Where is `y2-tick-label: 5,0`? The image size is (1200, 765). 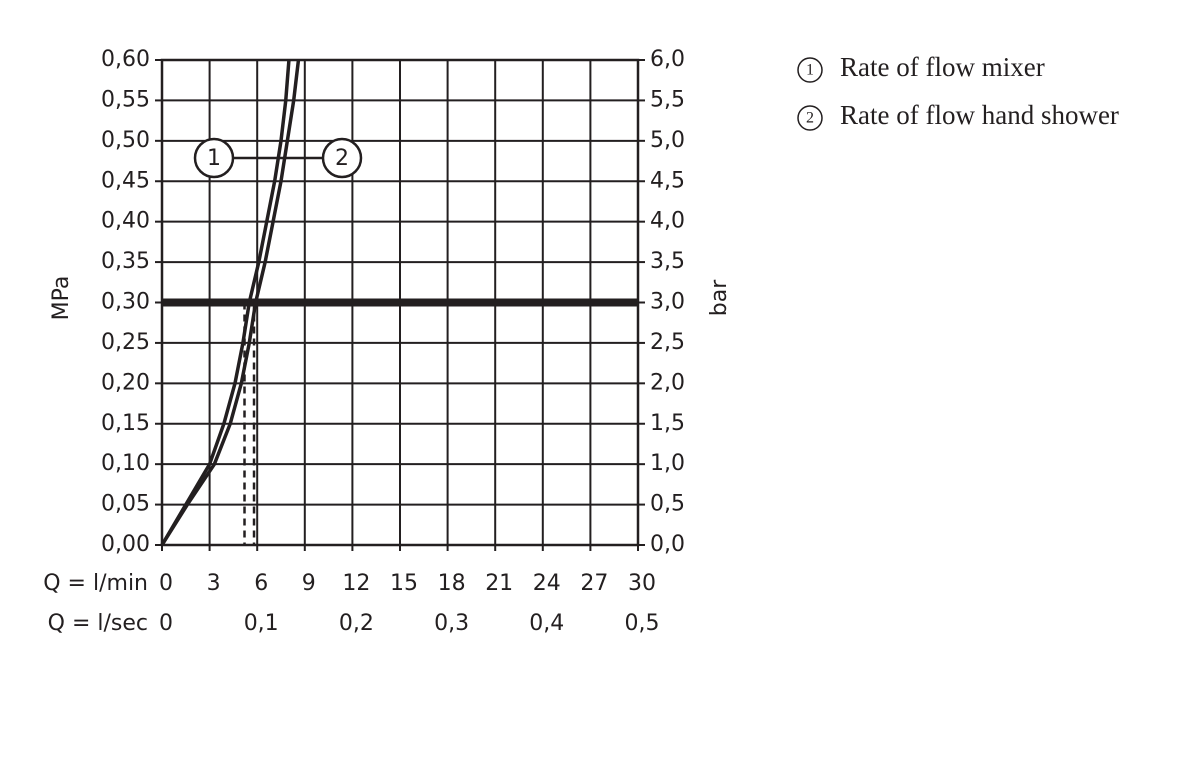 y2-tick-label: 5,0 is located at coordinates (667, 140).